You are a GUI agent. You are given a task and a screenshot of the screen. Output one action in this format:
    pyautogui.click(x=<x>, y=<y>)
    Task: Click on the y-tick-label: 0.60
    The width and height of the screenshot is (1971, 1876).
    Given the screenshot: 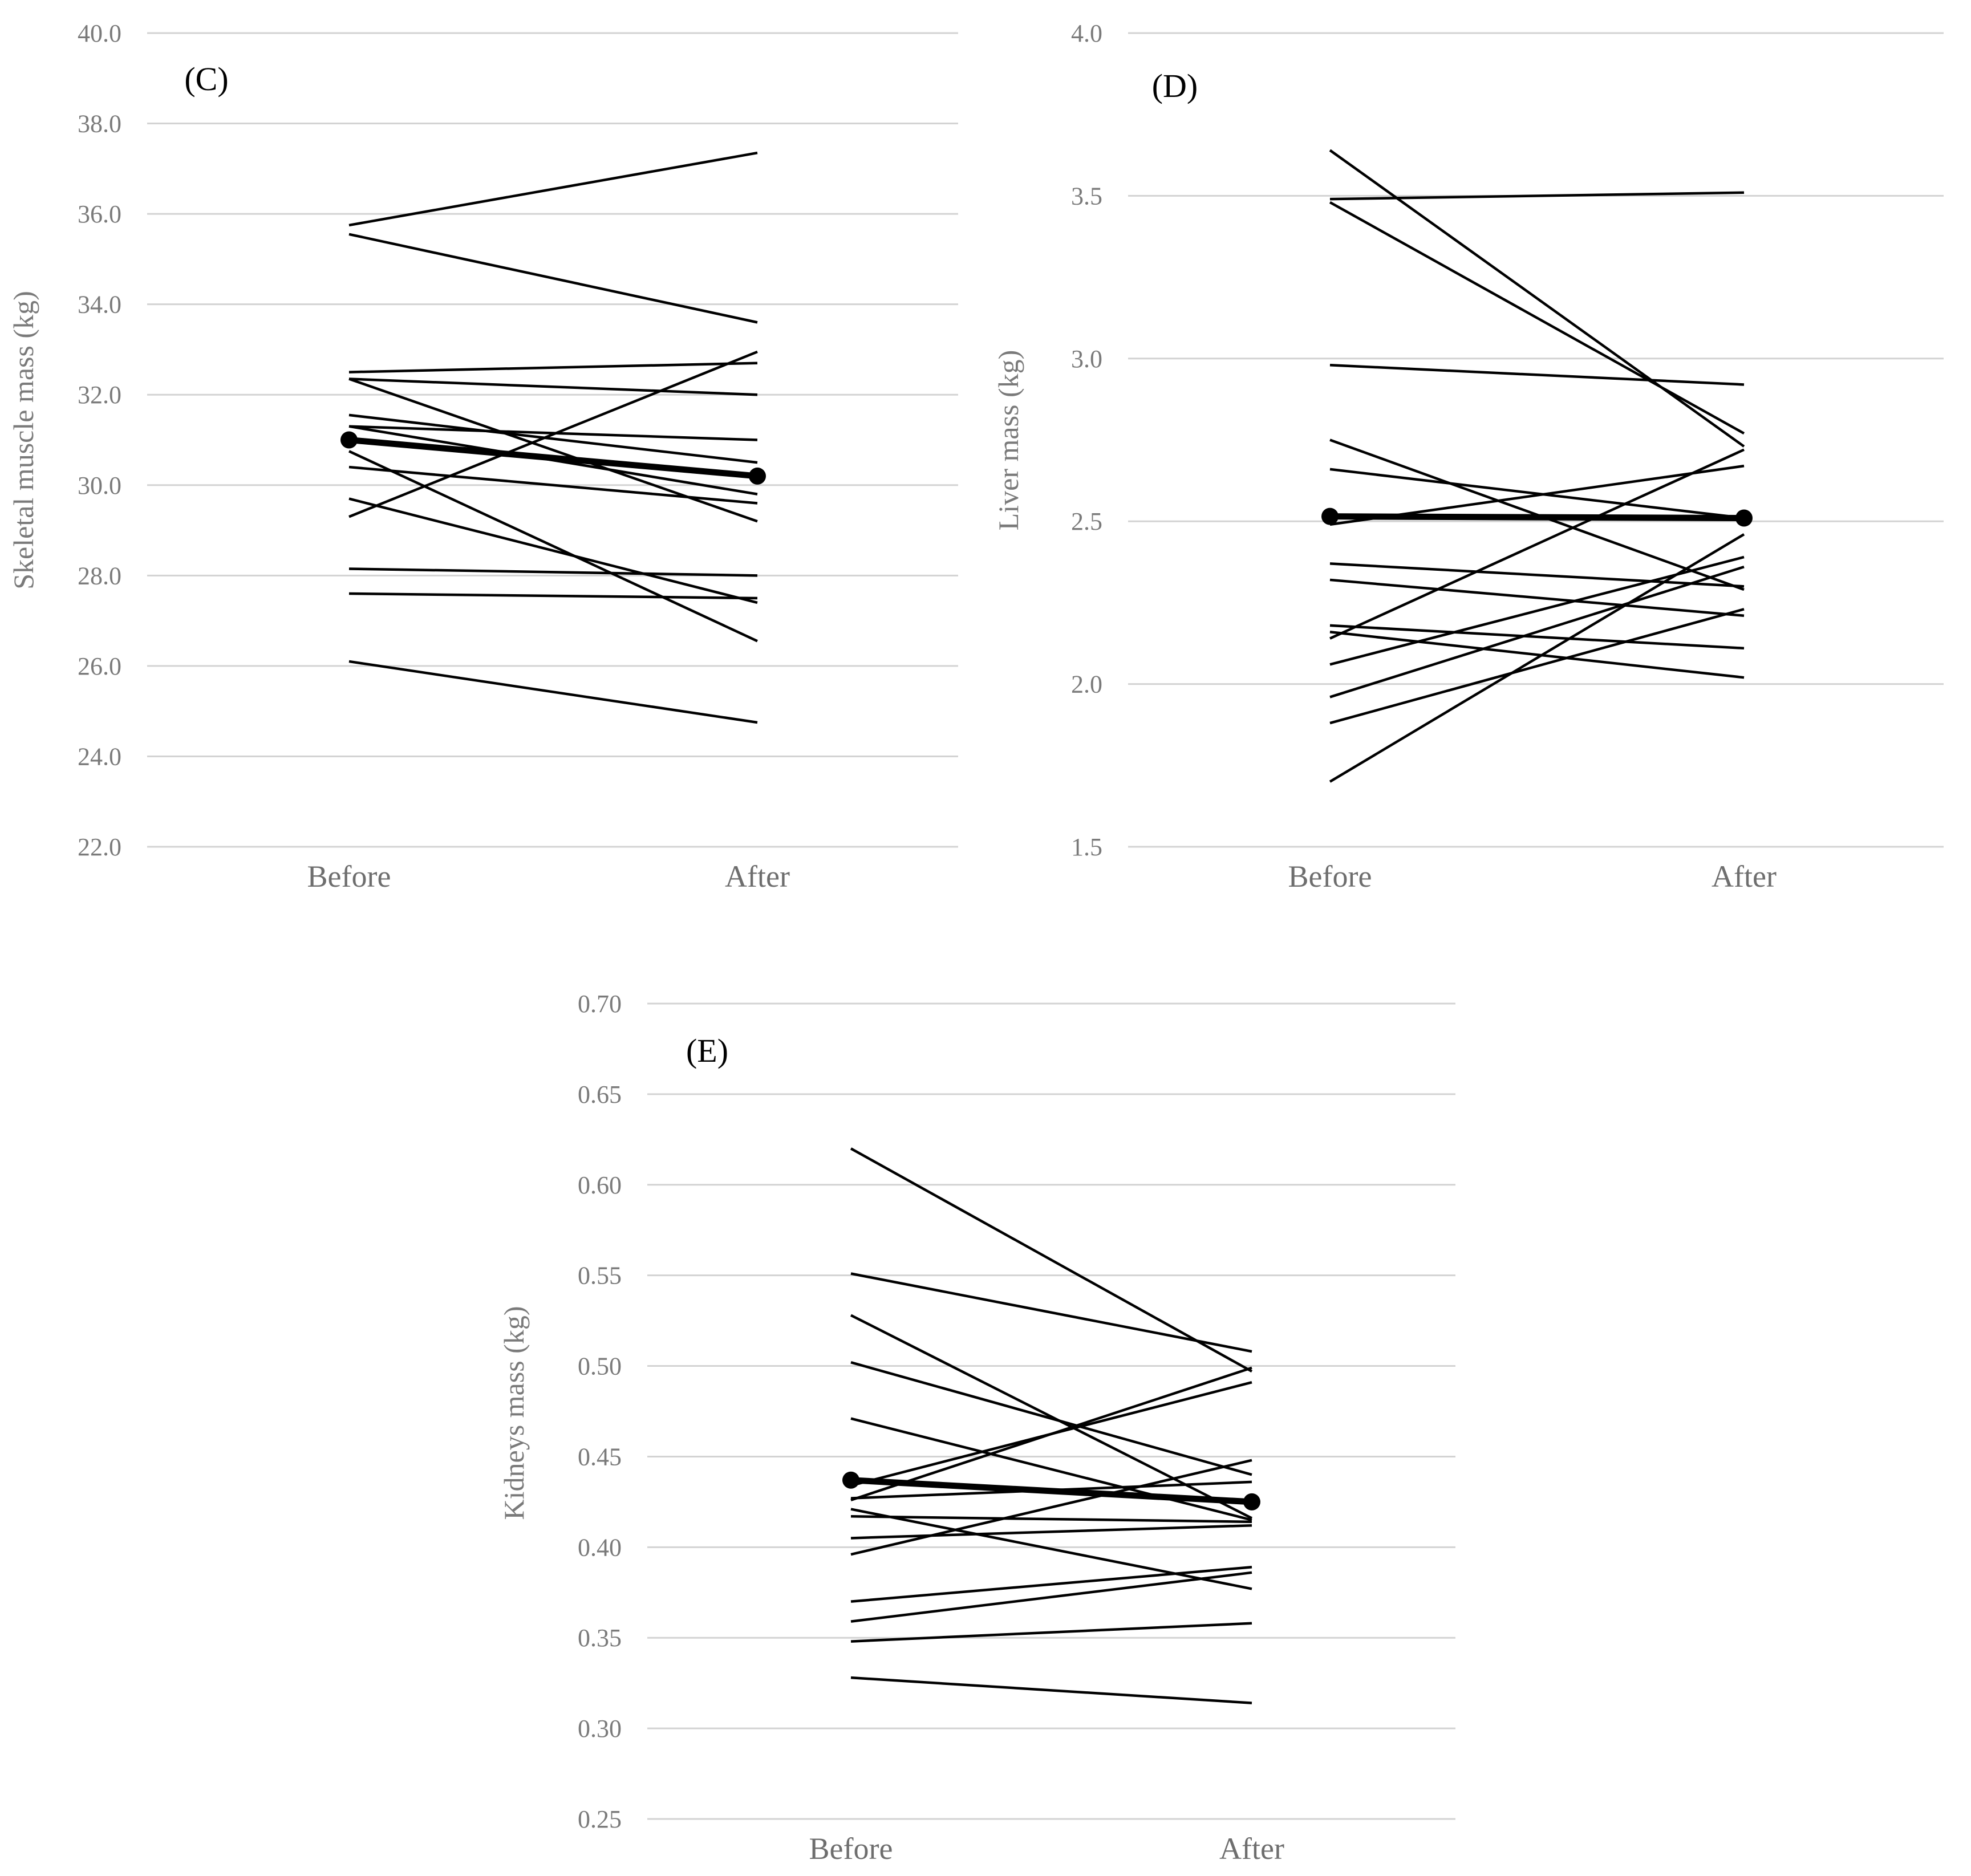 What is the action you would take?
    pyautogui.click(x=600, y=1185)
    